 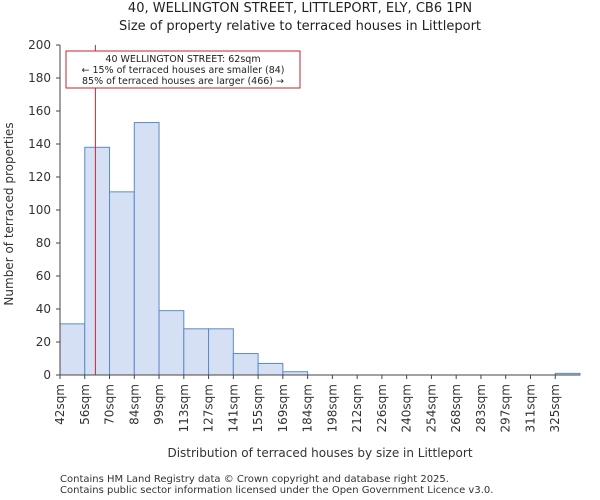 I want to click on x-tick-label: 283sqm, so click(x=481, y=408).